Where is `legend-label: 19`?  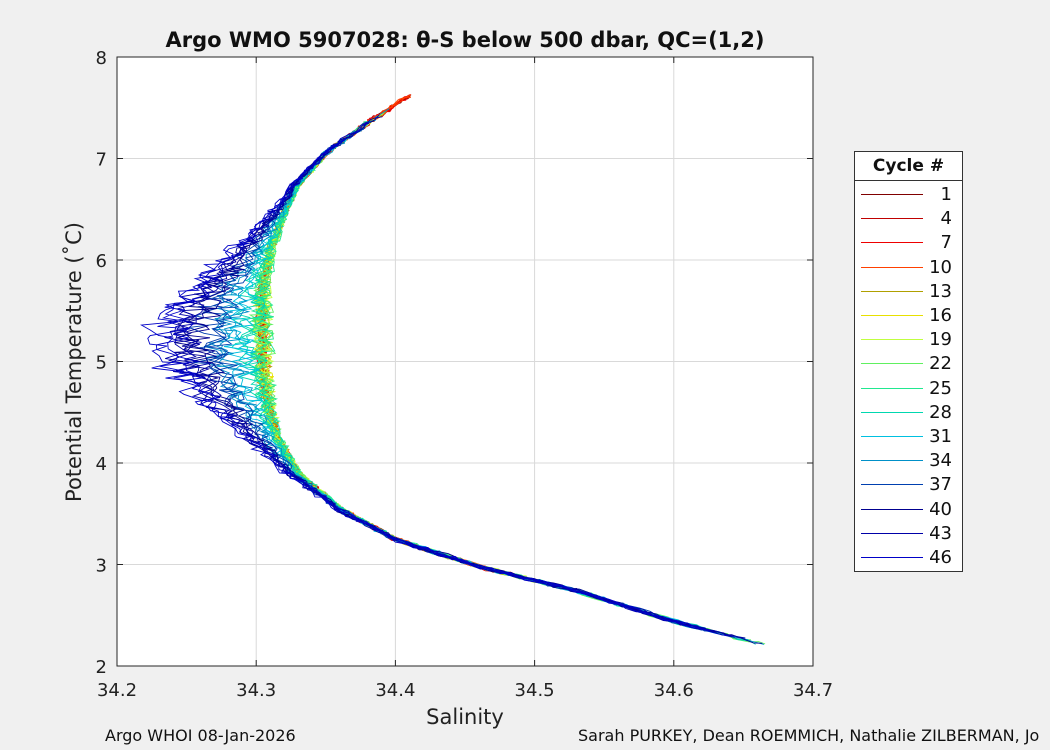
legend-label: 19 is located at coordinates (940, 340).